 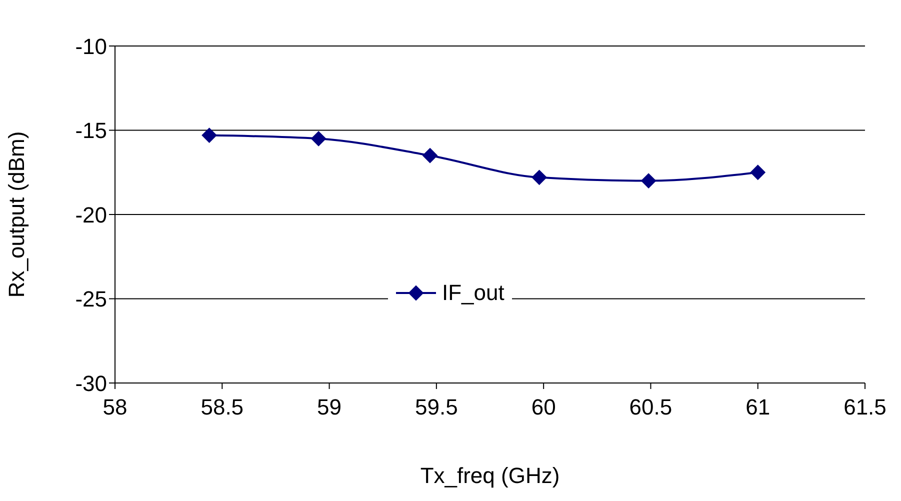 What do you see at coordinates (91, 215) in the screenshot?
I see `y-tick-label: -20` at bounding box center [91, 215].